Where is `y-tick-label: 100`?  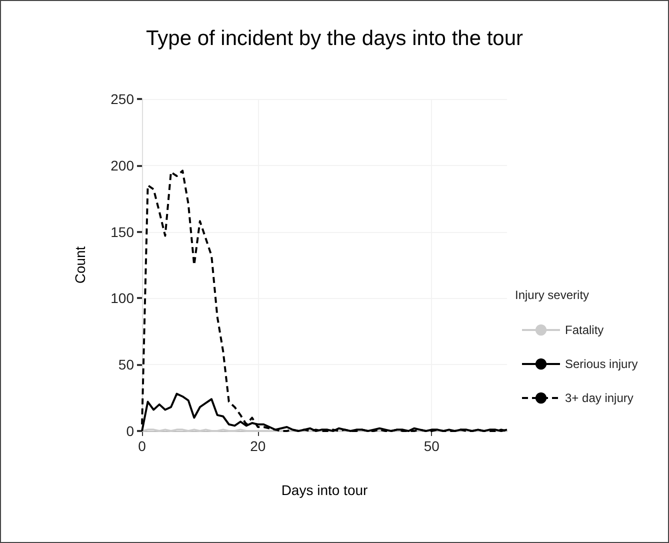
y-tick-label: 100 is located at coordinates (122, 298).